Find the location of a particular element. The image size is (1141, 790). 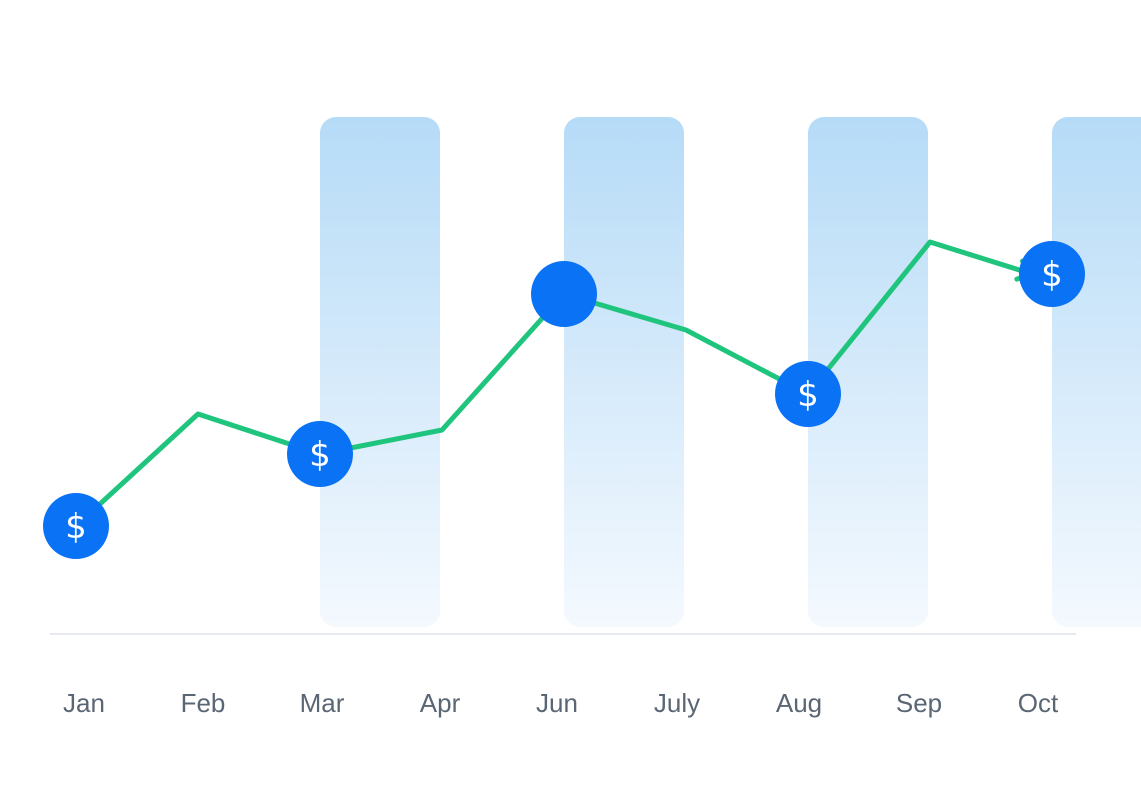

x-tick-label-aug: Aug is located at coordinates (799, 703).